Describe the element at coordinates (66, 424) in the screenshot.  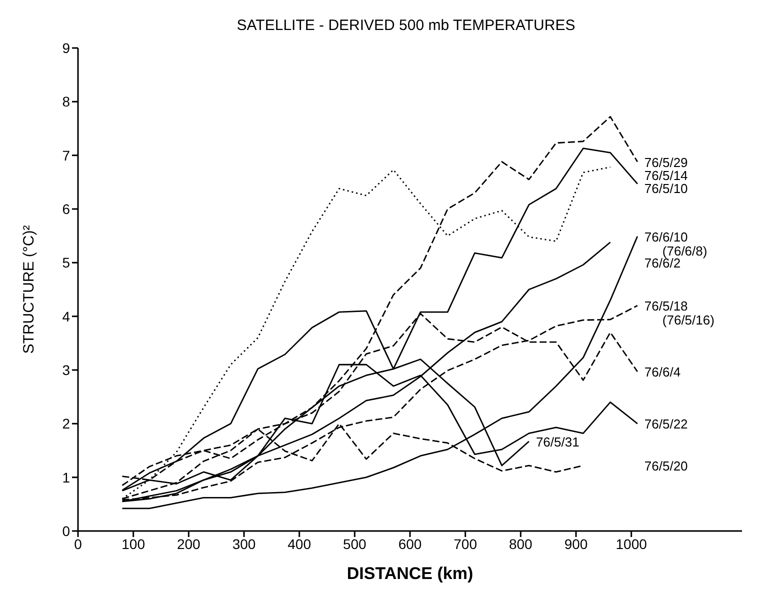
I see `y-tick-label: 2` at that location.